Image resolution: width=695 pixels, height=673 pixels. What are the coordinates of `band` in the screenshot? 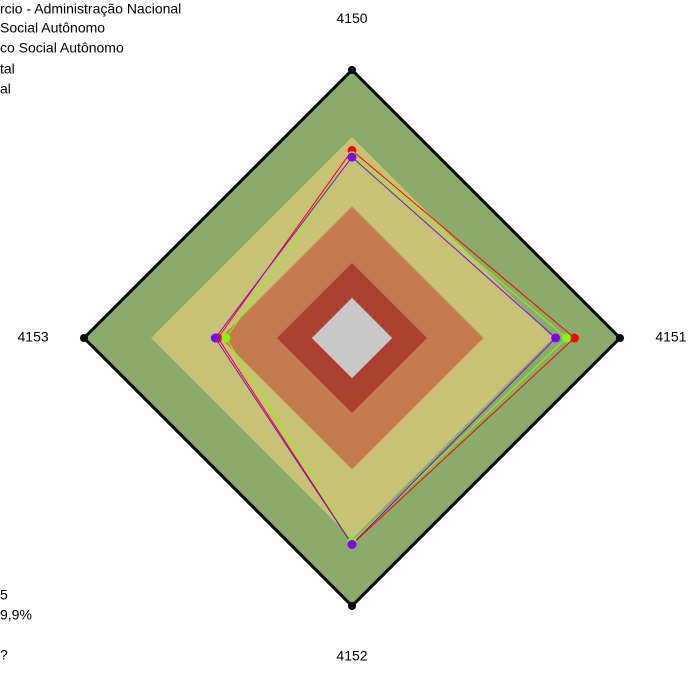 It's located at (352, 338).